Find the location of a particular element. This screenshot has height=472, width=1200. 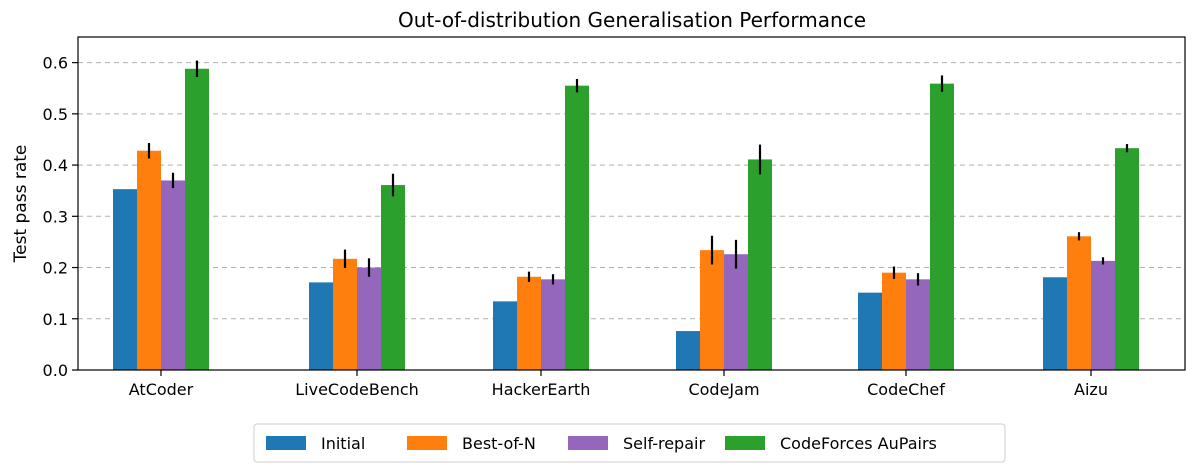

y-tick-label: 0.5 is located at coordinates (55, 114).